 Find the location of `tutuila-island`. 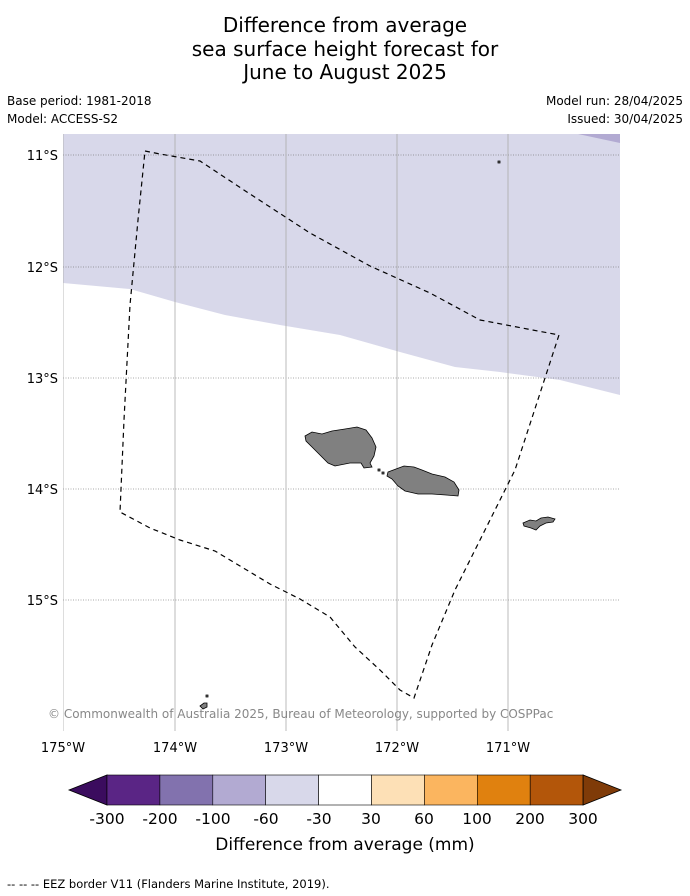

tutuila-island is located at coordinates (539, 523).